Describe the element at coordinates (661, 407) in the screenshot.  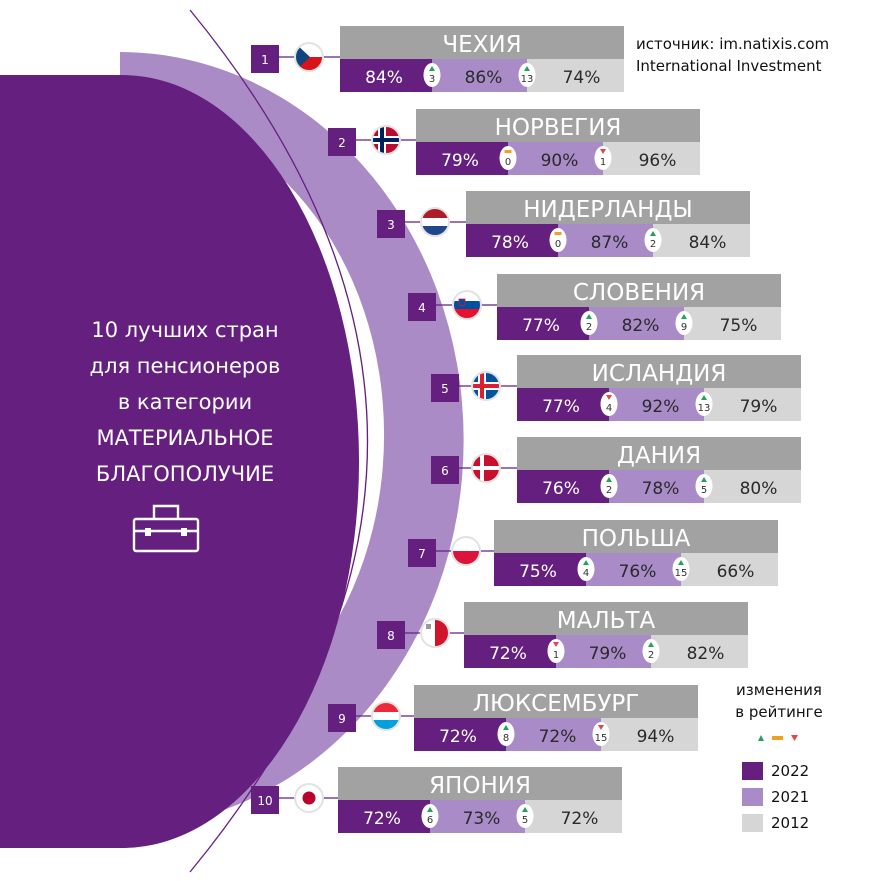
I see `value-label-2021: 92%` at that location.